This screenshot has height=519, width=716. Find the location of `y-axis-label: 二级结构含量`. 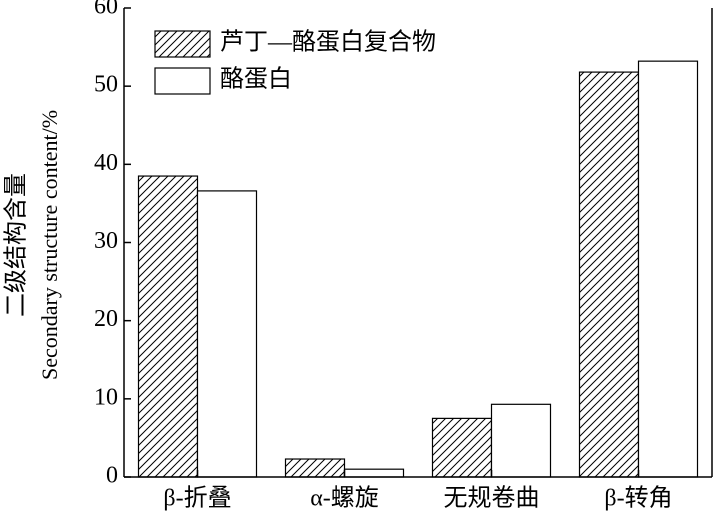

y-axis-label: 二级结构含量 is located at coordinates (16, 245).